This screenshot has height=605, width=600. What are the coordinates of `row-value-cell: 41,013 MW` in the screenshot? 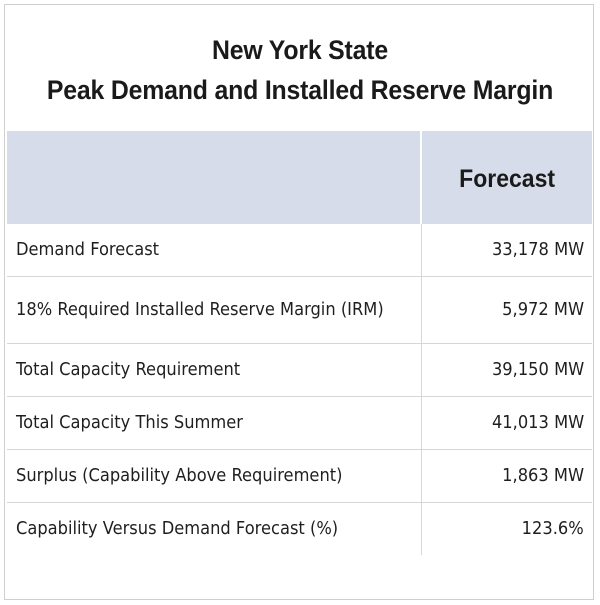 It's located at (506, 423).